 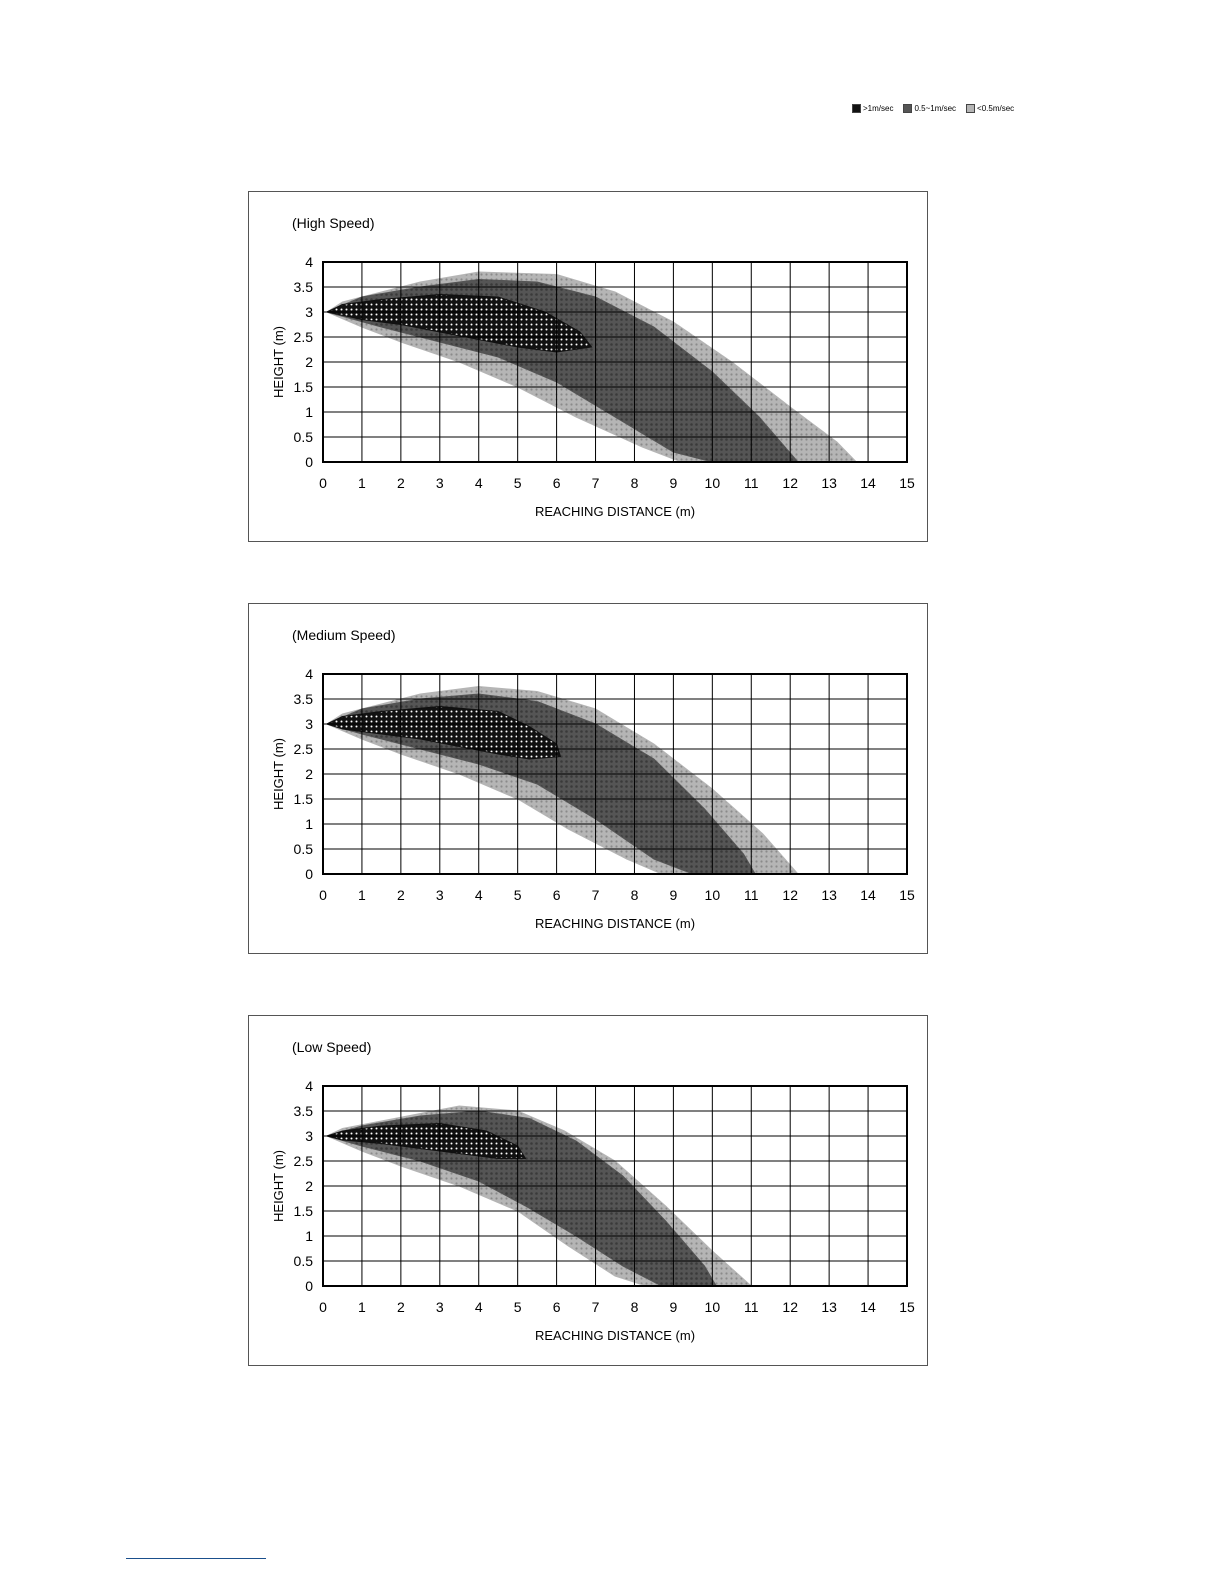 I want to click on chart-title: (Low Speed), so click(x=331, y=1047).